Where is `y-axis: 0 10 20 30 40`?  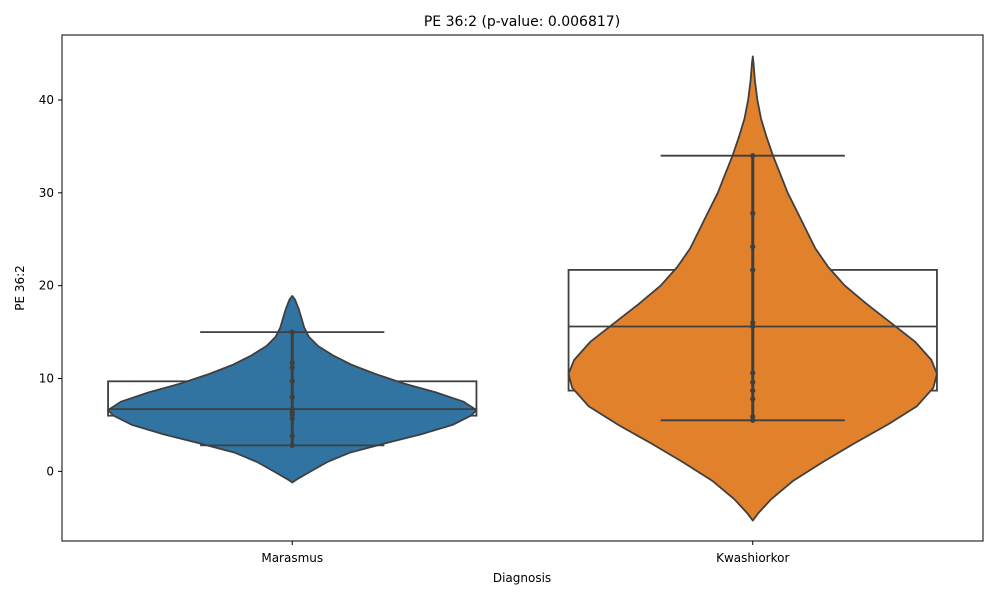 y-axis: 0 10 20 30 40 is located at coordinates (50, 285).